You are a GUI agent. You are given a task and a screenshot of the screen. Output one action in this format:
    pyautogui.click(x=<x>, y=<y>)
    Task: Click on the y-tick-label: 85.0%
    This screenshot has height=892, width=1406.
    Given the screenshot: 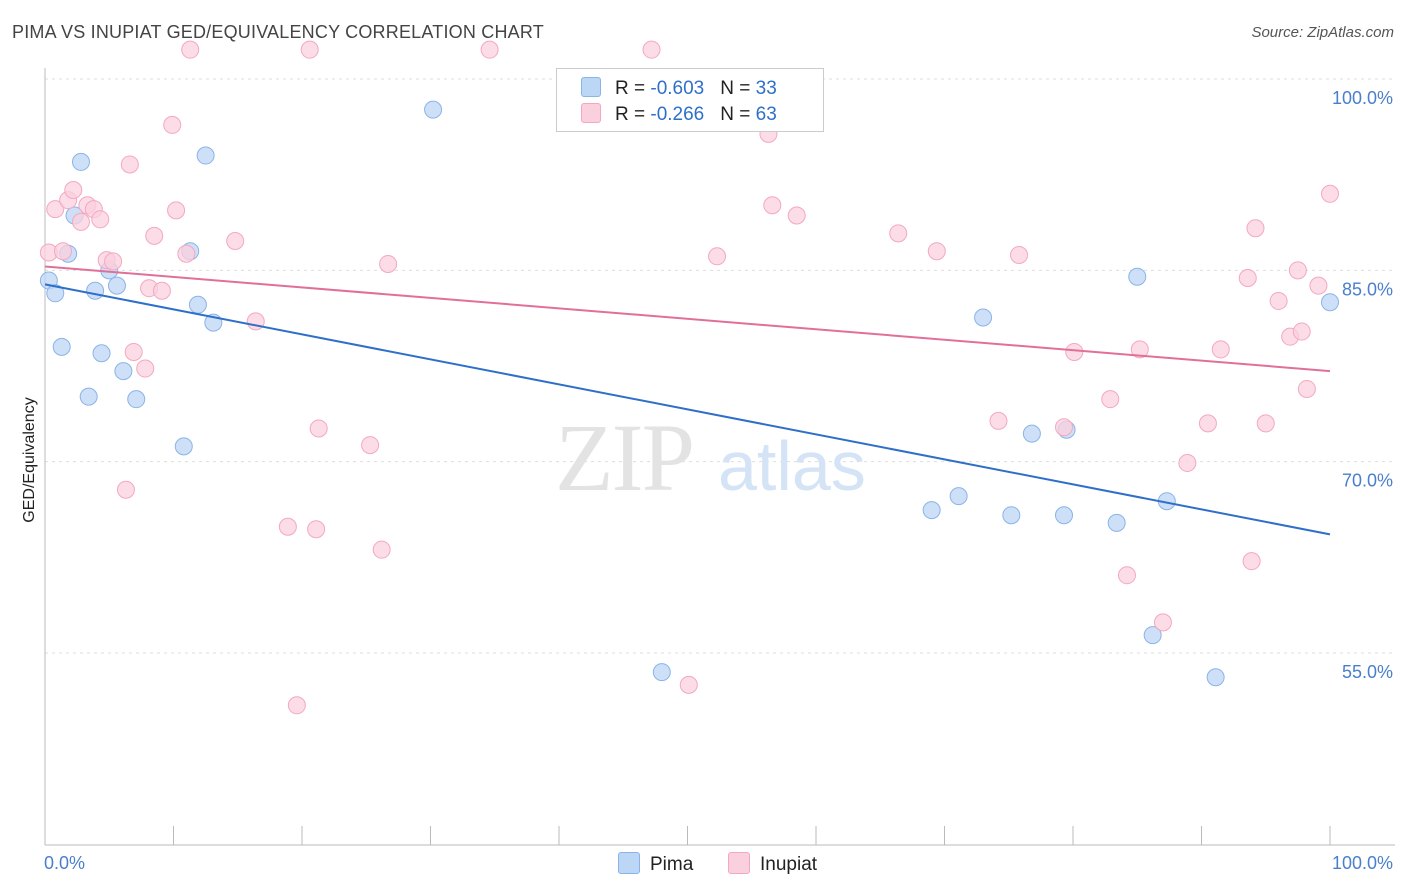 What is the action you would take?
    pyautogui.click(x=1367, y=289)
    